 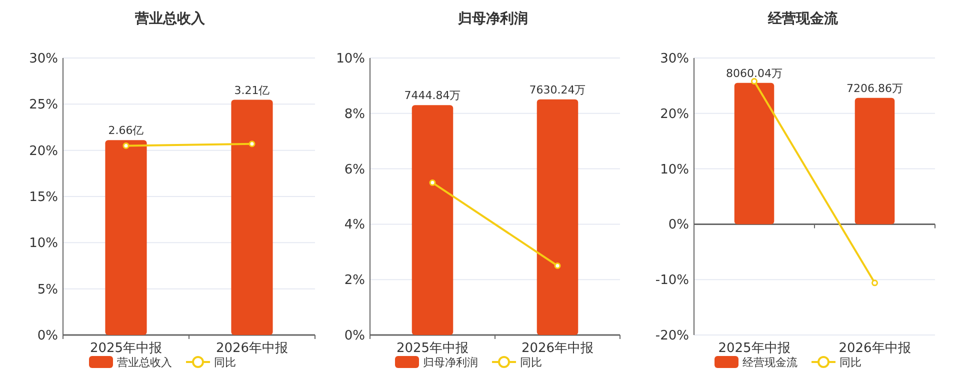 I want to click on data-label: 7206.86万, so click(x=874, y=88).